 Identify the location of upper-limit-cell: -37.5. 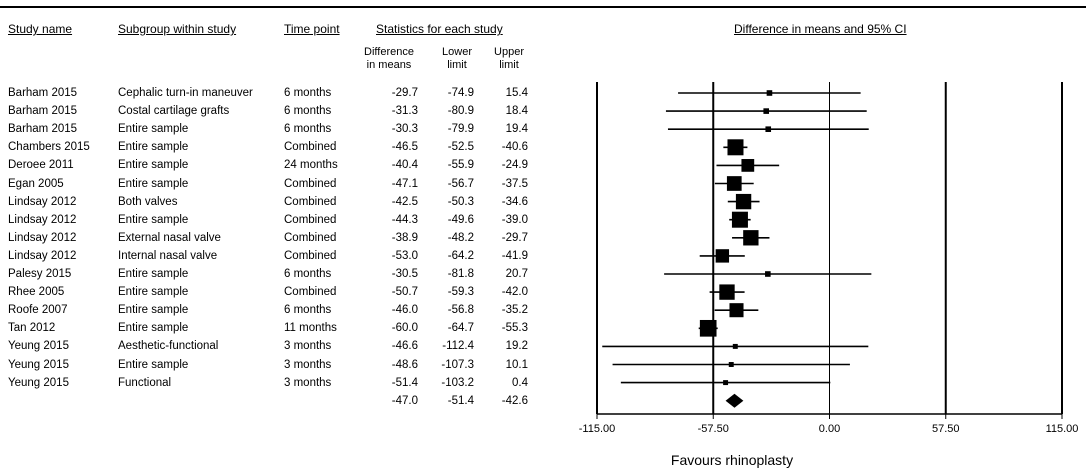
(514, 183).